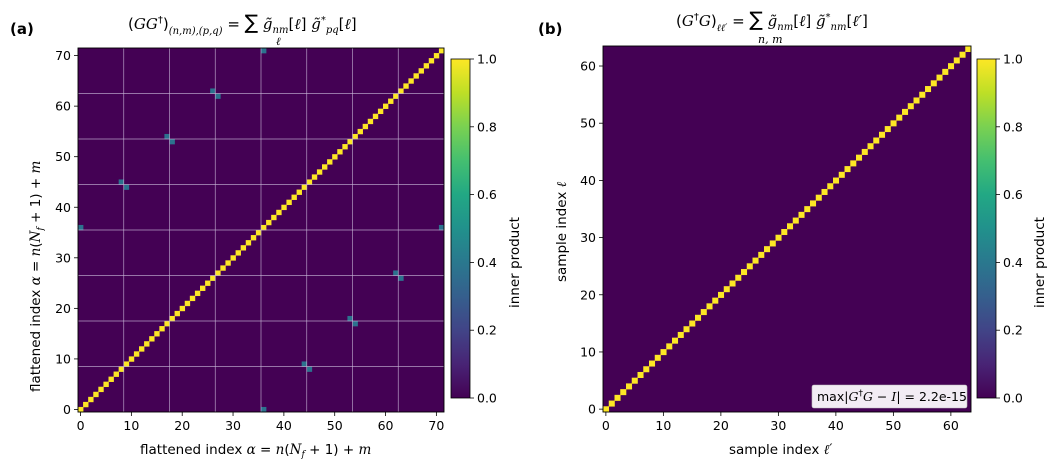 The height and width of the screenshot is (471, 1058). What do you see at coordinates (780, 422) in the screenshot?
I see `x-ticks-b: 0 10 20 30 40 50 60` at bounding box center [780, 422].